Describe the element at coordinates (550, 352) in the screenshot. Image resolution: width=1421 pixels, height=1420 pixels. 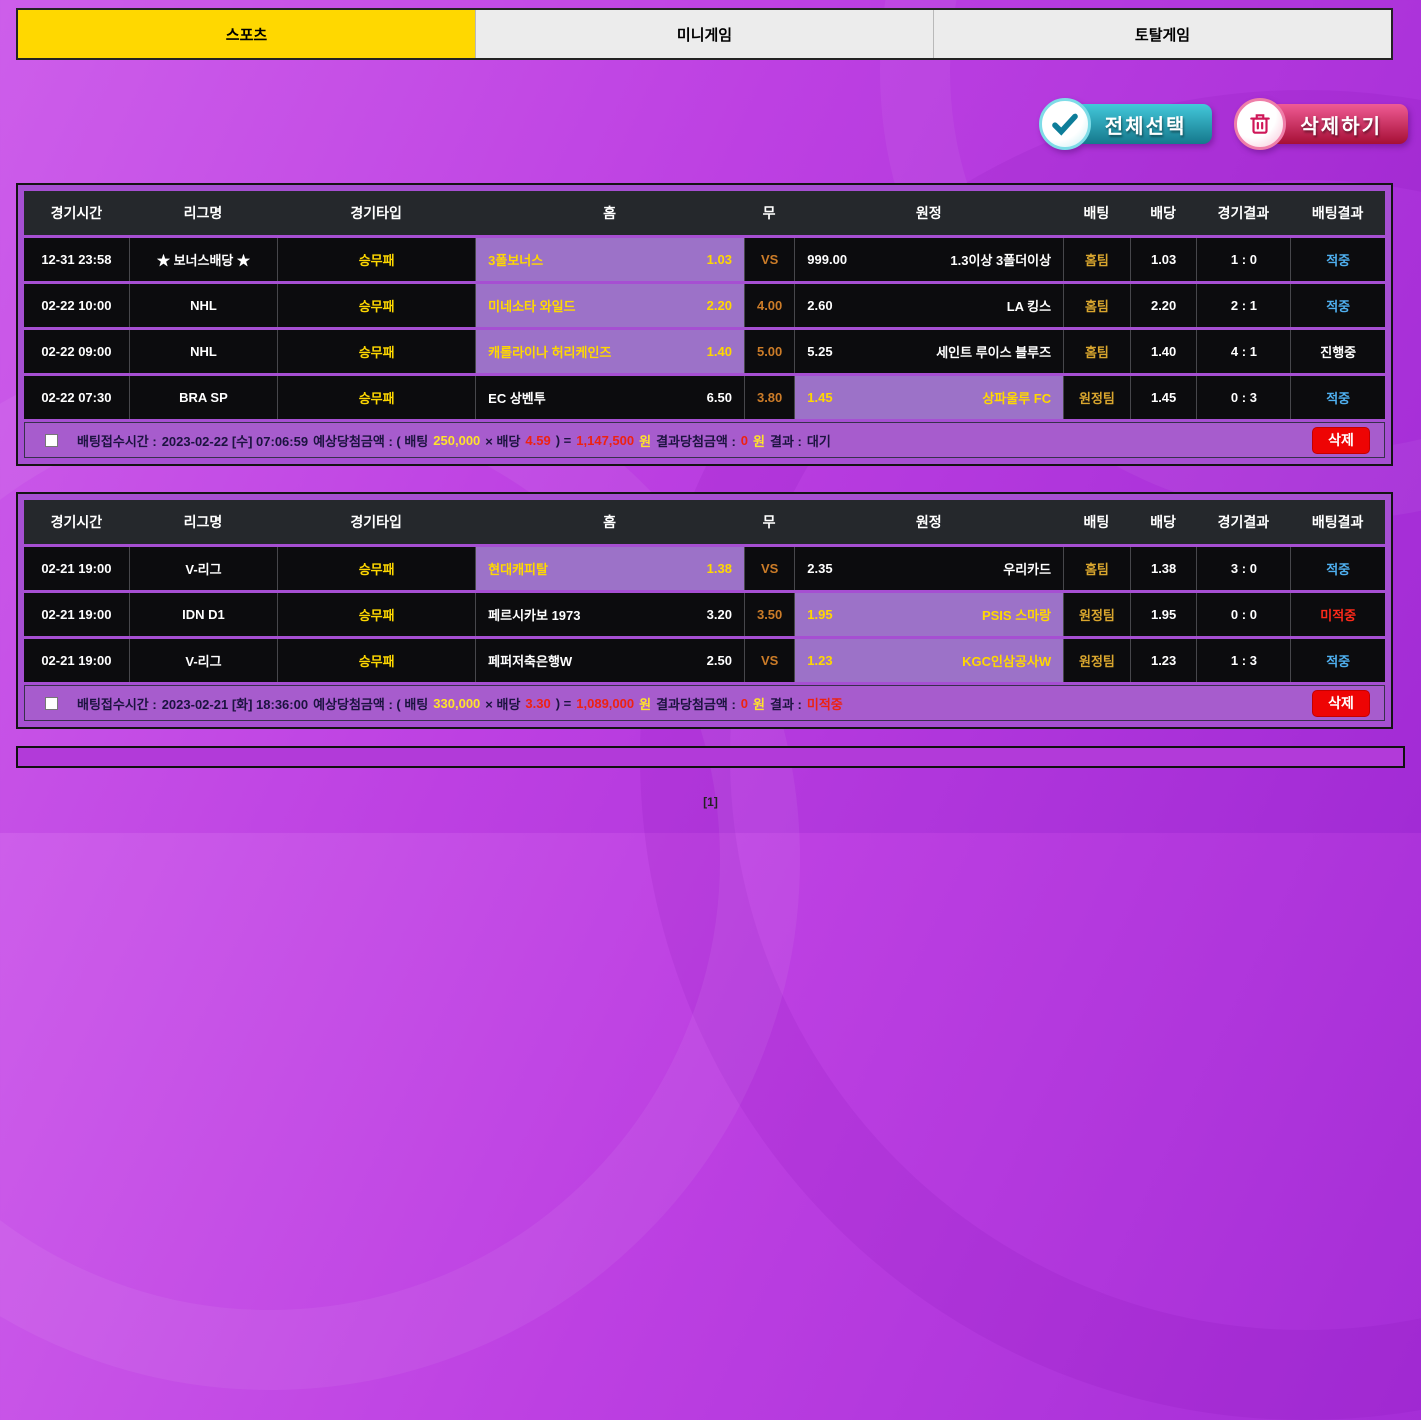
I see `home-name: 캐롤라이나 허리케인즈` at that location.